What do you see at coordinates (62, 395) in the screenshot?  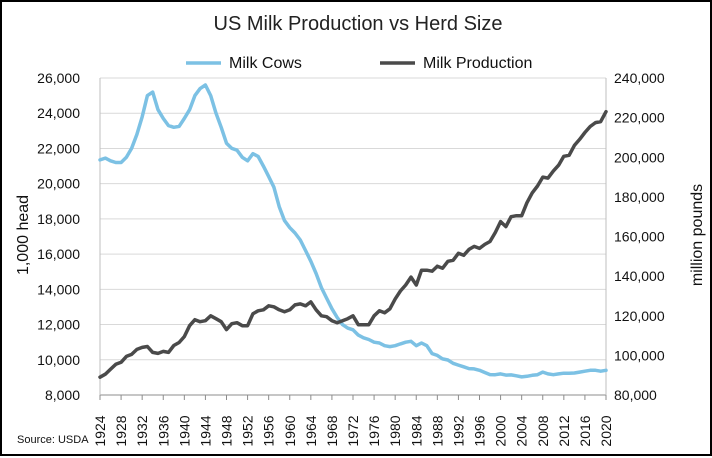 I see `y-left-tick-label: 8,000` at bounding box center [62, 395].